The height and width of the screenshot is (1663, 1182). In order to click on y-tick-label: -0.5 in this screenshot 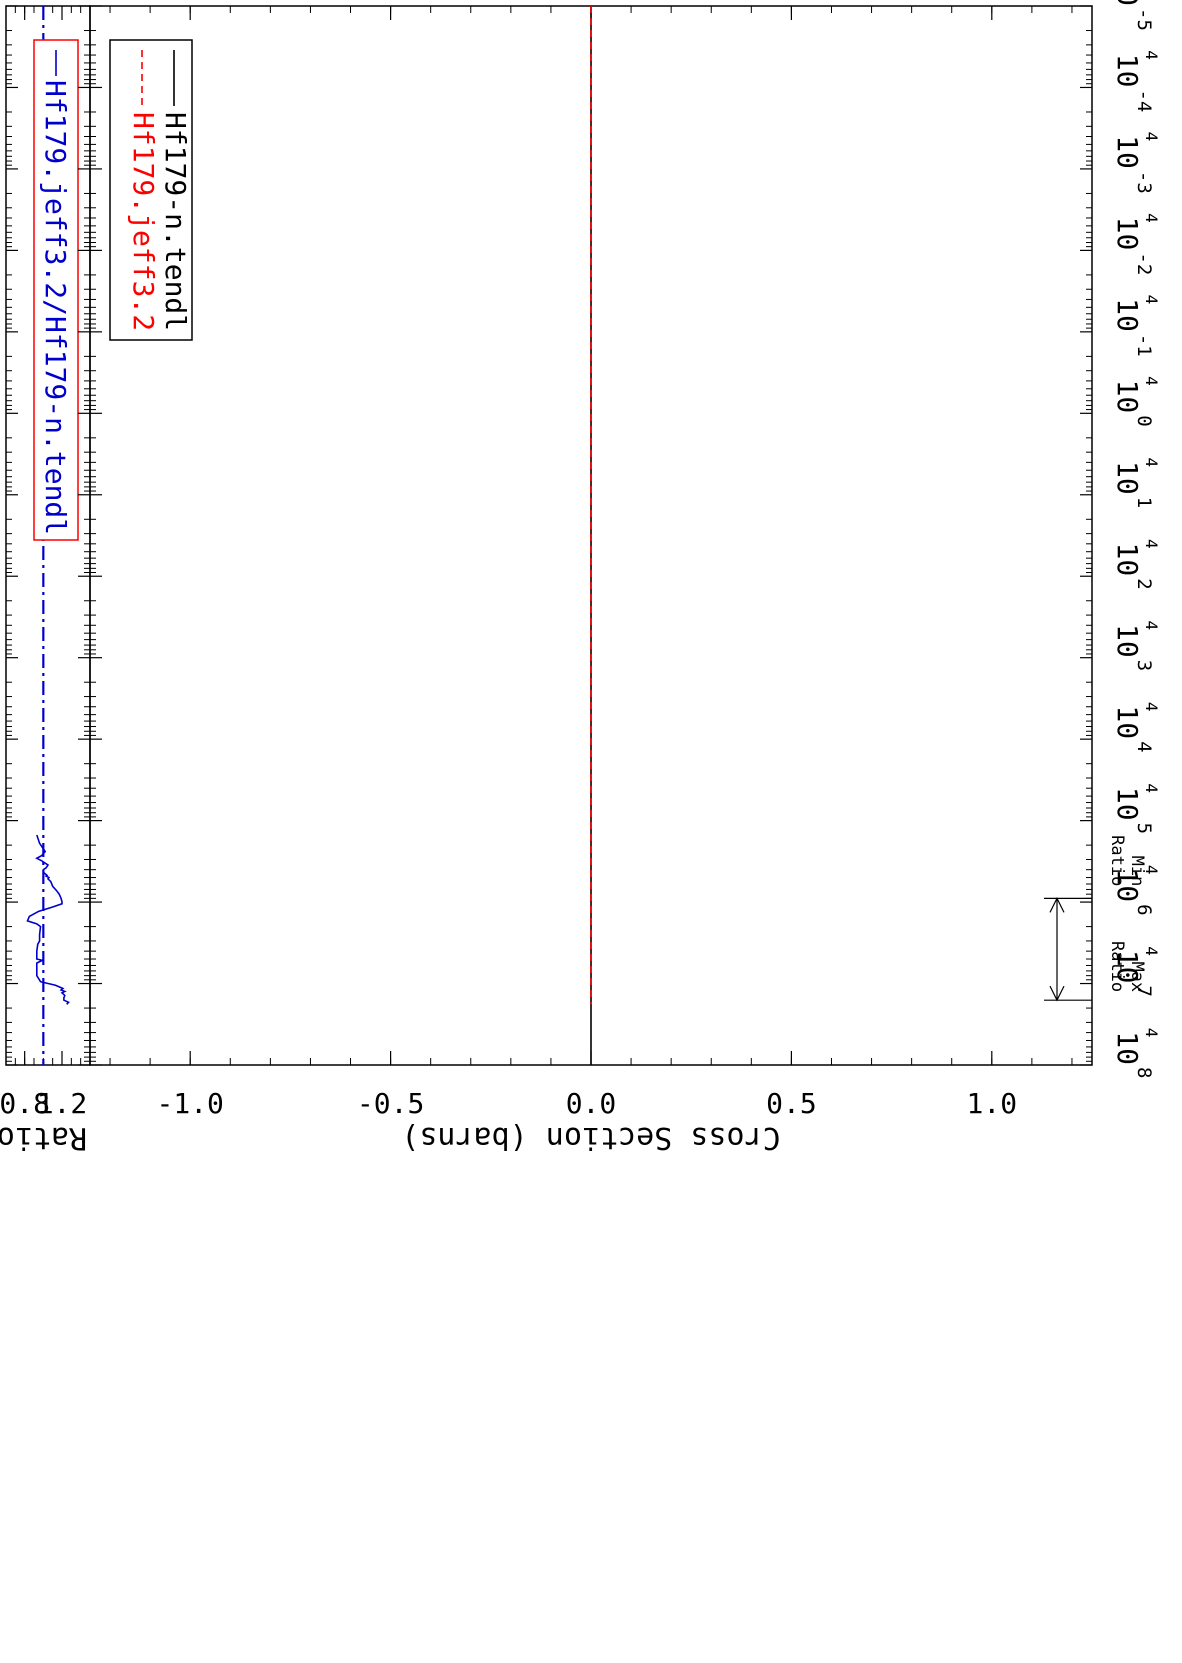, I will do `click(390, 1103)`.